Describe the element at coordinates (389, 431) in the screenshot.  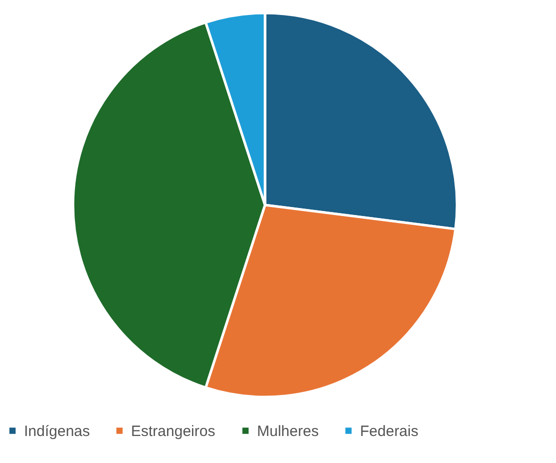
I see `legend-label: Federais` at that location.